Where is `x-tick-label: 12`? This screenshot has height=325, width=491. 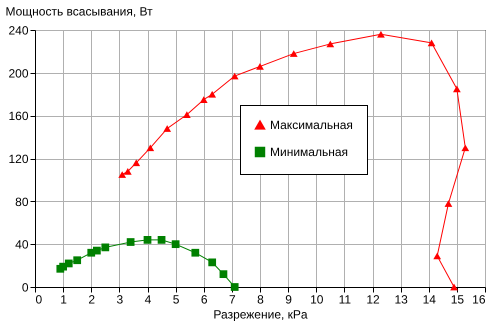 x-tick-label: 12 is located at coordinates (373, 299).